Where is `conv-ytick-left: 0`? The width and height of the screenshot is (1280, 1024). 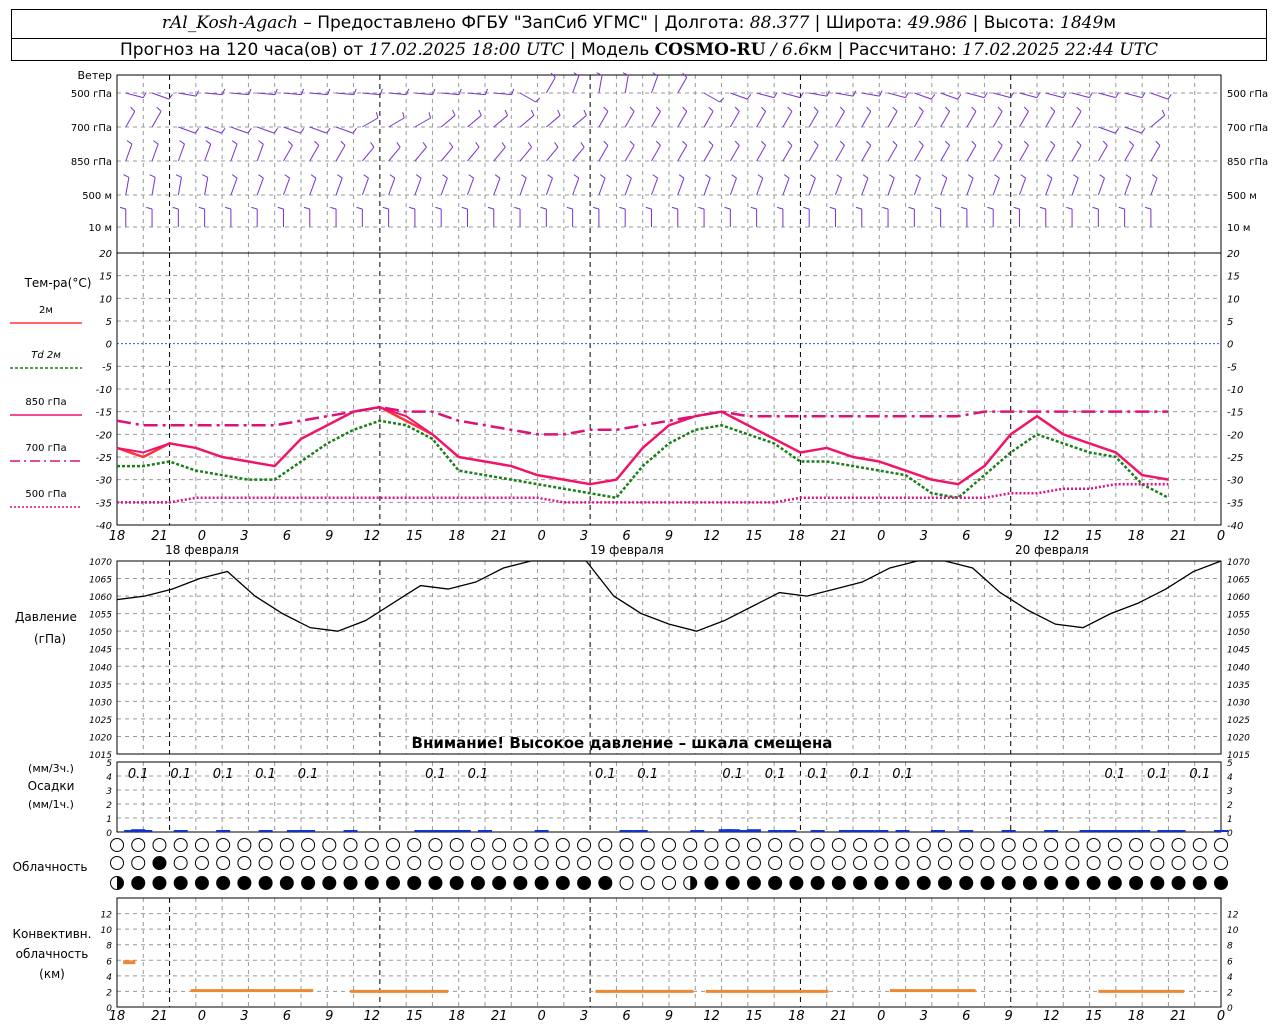
conv-ytick-left: 0 is located at coordinates (109, 1009).